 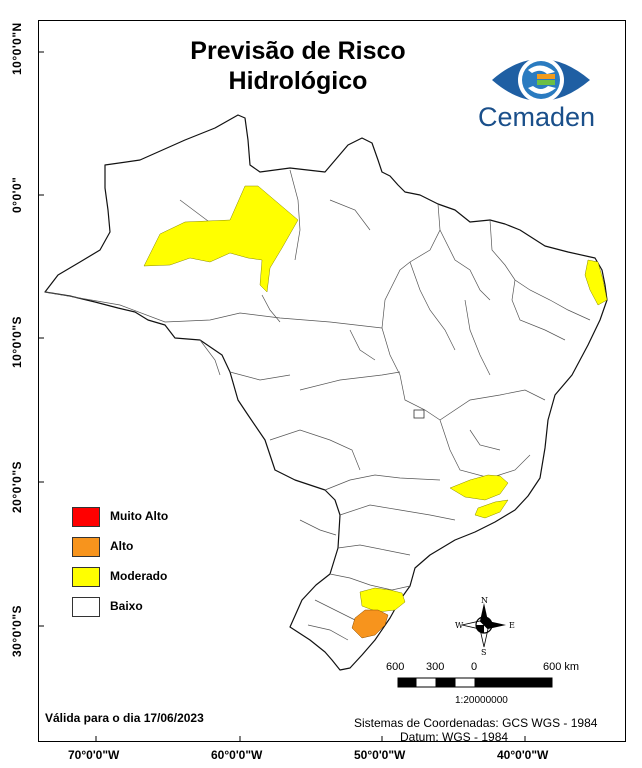 I want to click on title-line: Hidrológico, so click(x=298, y=81).